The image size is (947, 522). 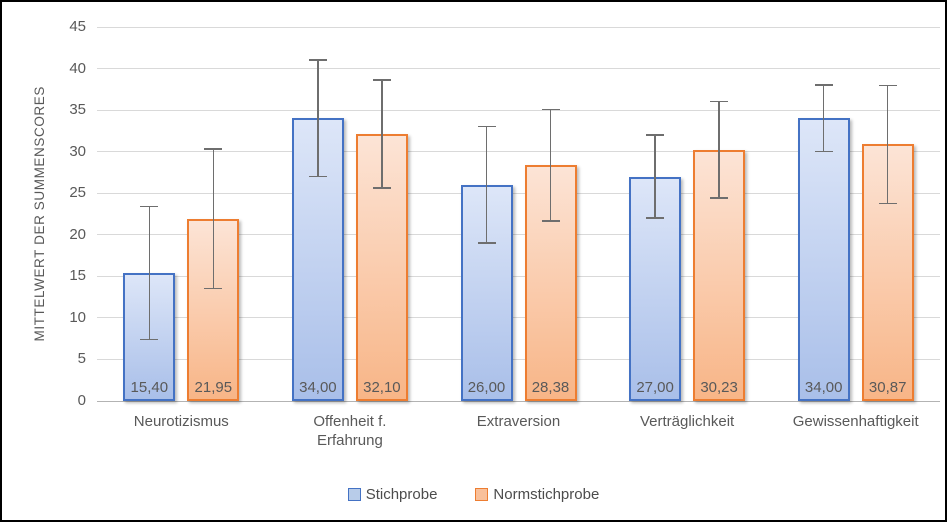 I want to click on bar-value-label: 30,87, so click(x=887, y=387).